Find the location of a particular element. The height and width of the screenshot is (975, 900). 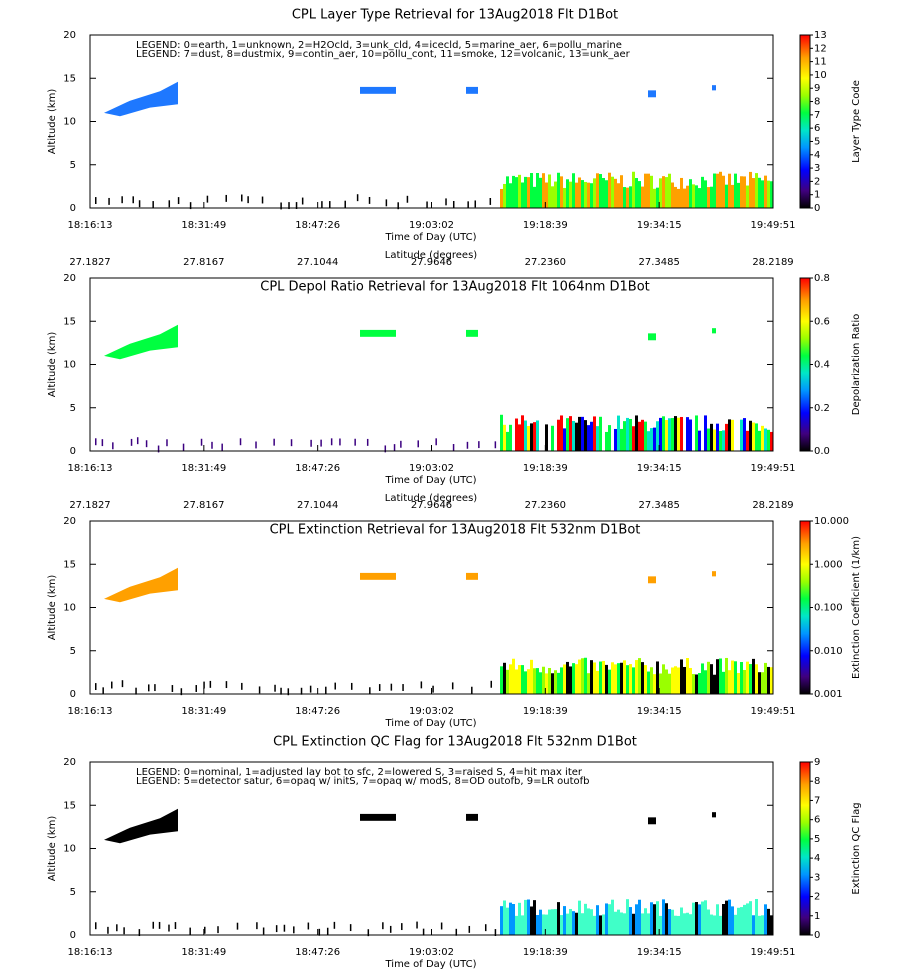

colorbar-tick-label: 0.6 is located at coordinates (822, 321).